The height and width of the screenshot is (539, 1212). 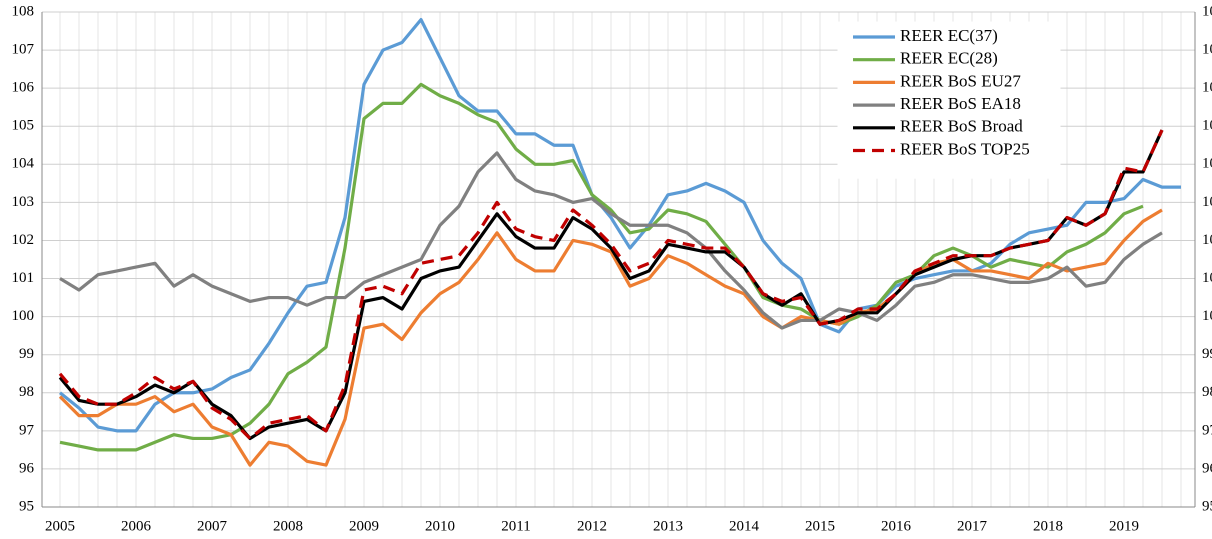 What do you see at coordinates (26, 506) in the screenshot?
I see `y-tick-label: 95` at bounding box center [26, 506].